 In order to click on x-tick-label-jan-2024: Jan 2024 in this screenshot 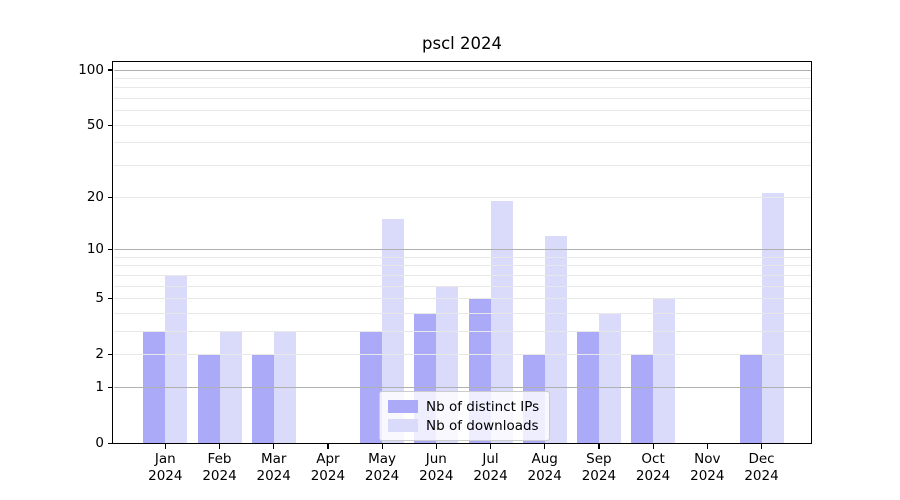, I will do `click(165, 467)`.